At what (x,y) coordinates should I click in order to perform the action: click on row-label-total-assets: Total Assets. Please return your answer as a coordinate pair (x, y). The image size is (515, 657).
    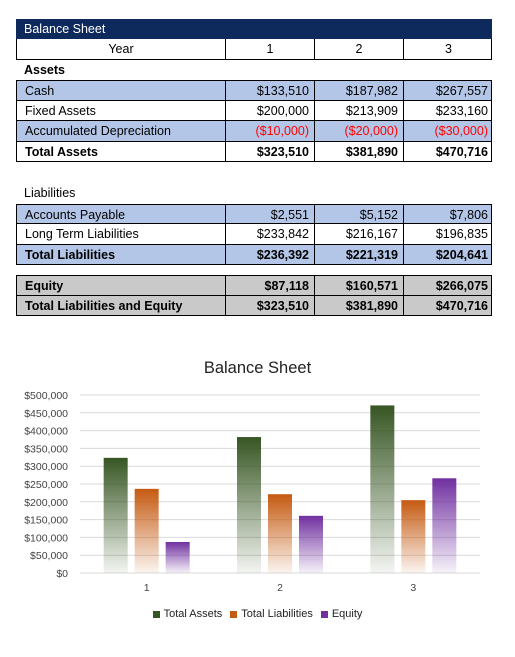
    Looking at the image, I should click on (121, 151).